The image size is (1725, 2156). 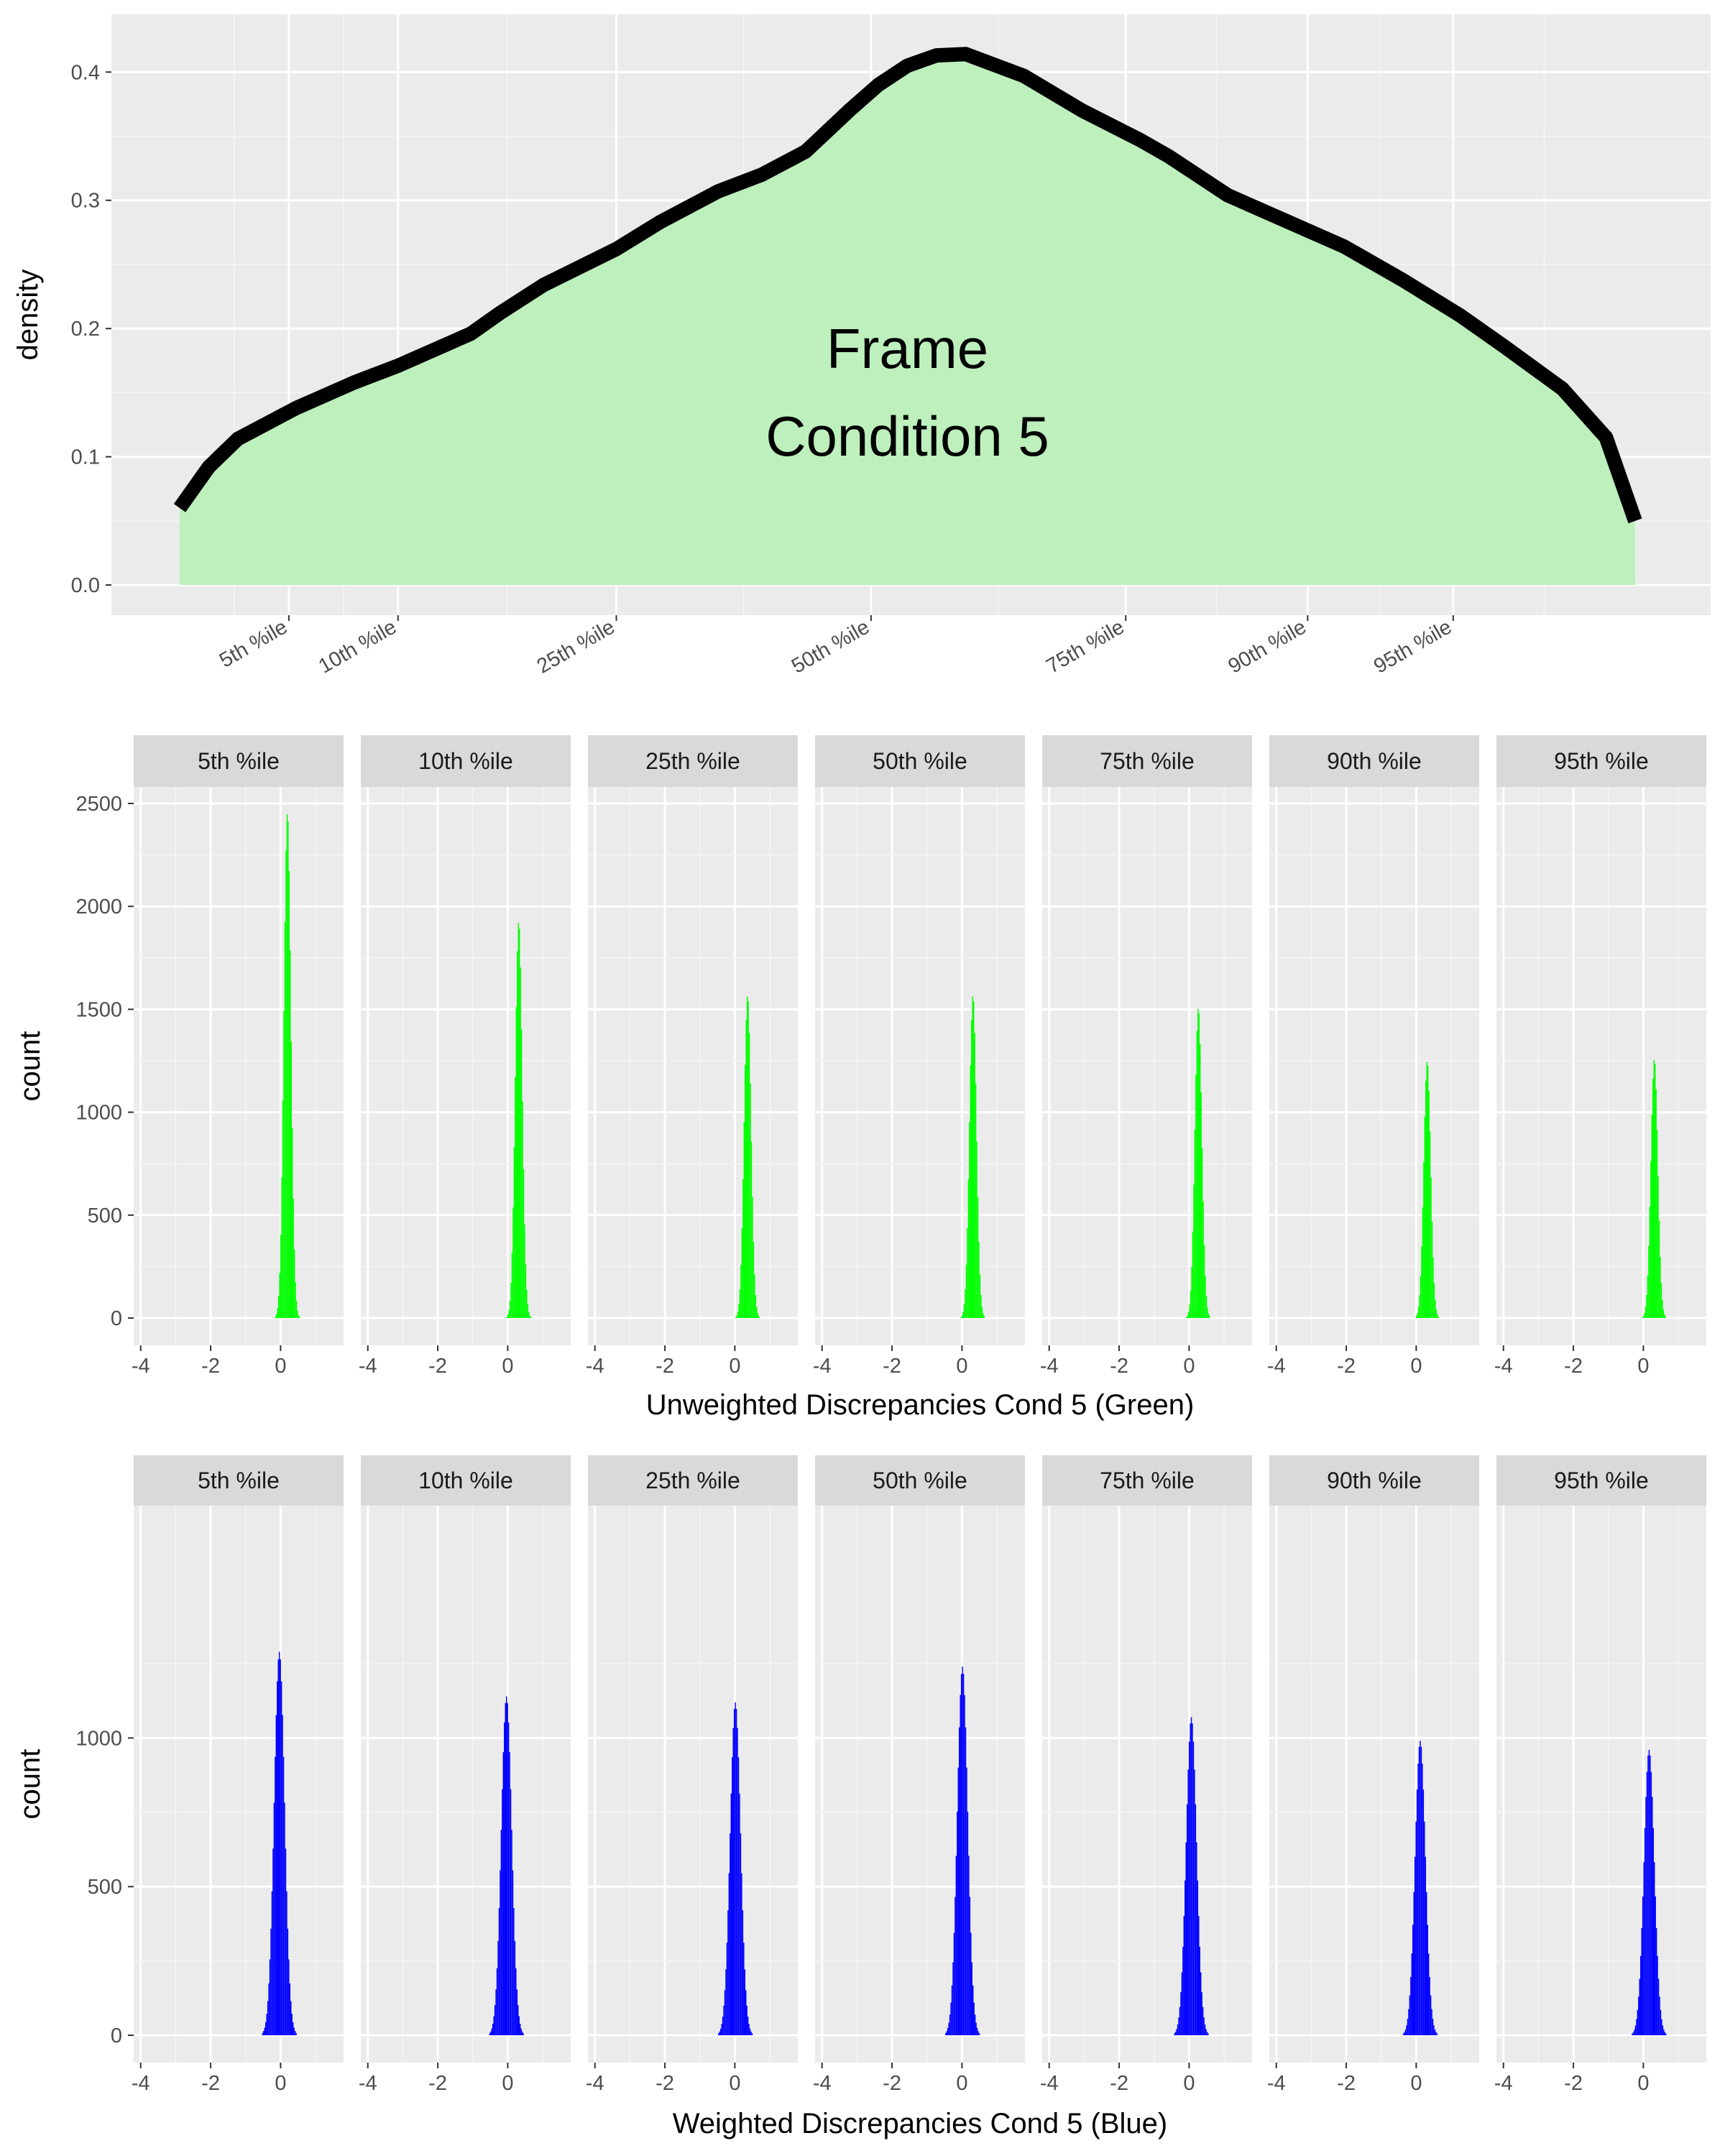 What do you see at coordinates (907, 437) in the screenshot?
I see `annotation-line-2: Condition 5` at bounding box center [907, 437].